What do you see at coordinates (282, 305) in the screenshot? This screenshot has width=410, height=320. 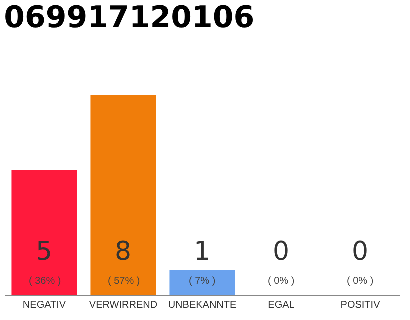 I see `x-tick-label: EGAL` at bounding box center [282, 305].